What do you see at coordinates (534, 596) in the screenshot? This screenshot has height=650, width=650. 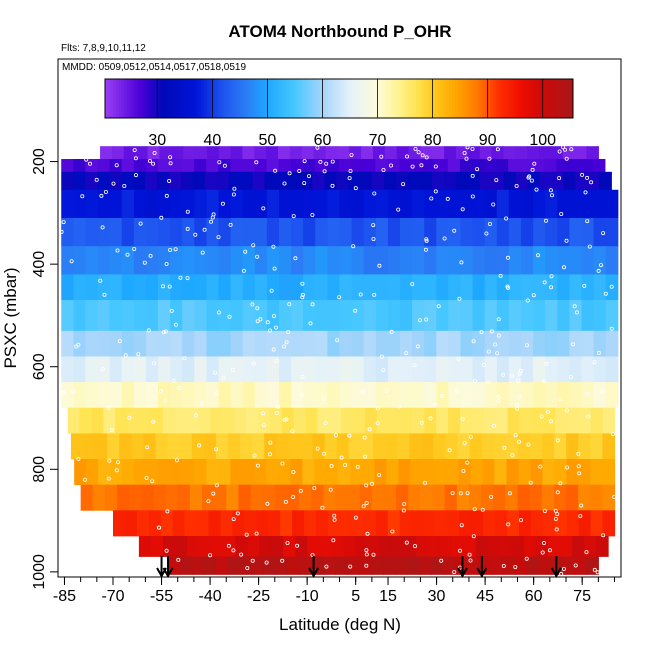 I see `x-tick-label: 60` at bounding box center [534, 596].